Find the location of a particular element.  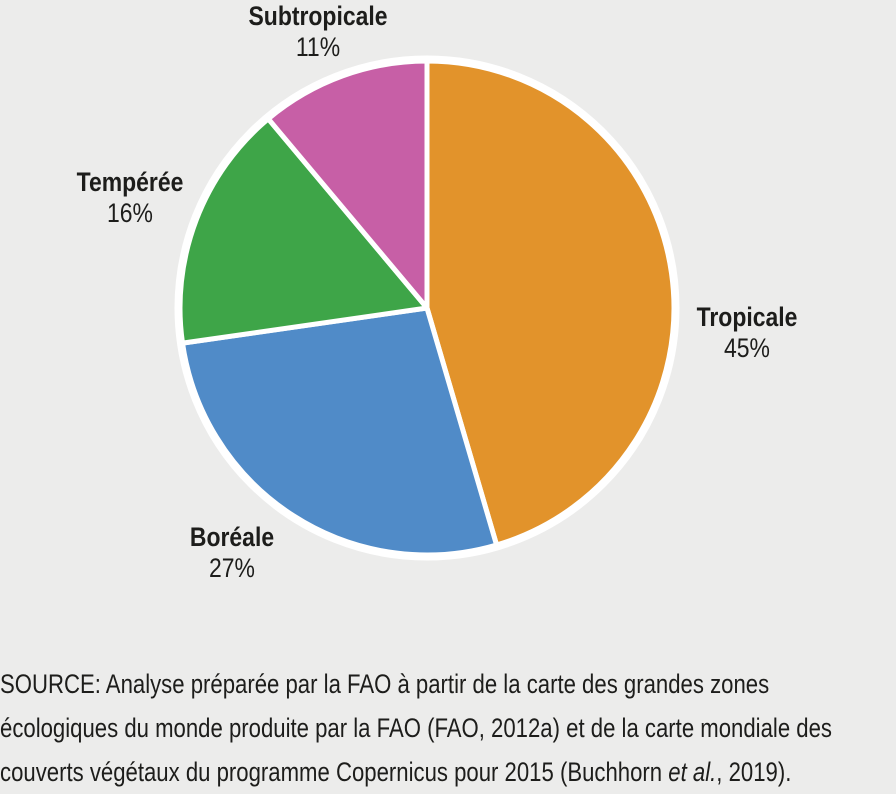

label-temperee: Tempérée 16% is located at coordinates (130, 198).